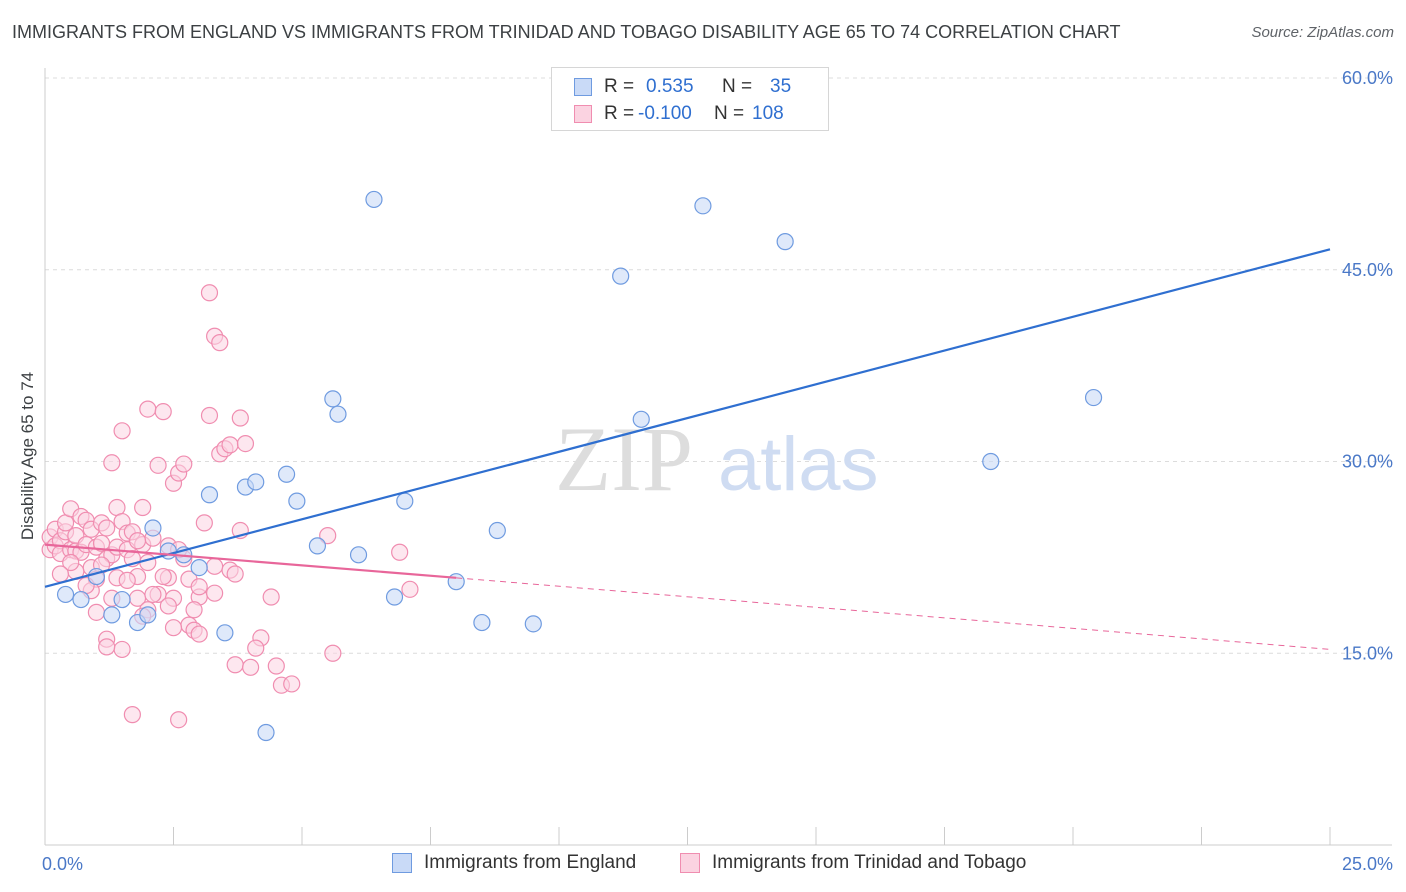 This screenshot has height=892, width=1406. Describe the element at coordinates (768, 113) in the screenshot. I see `legend-n-value: 108` at that location.